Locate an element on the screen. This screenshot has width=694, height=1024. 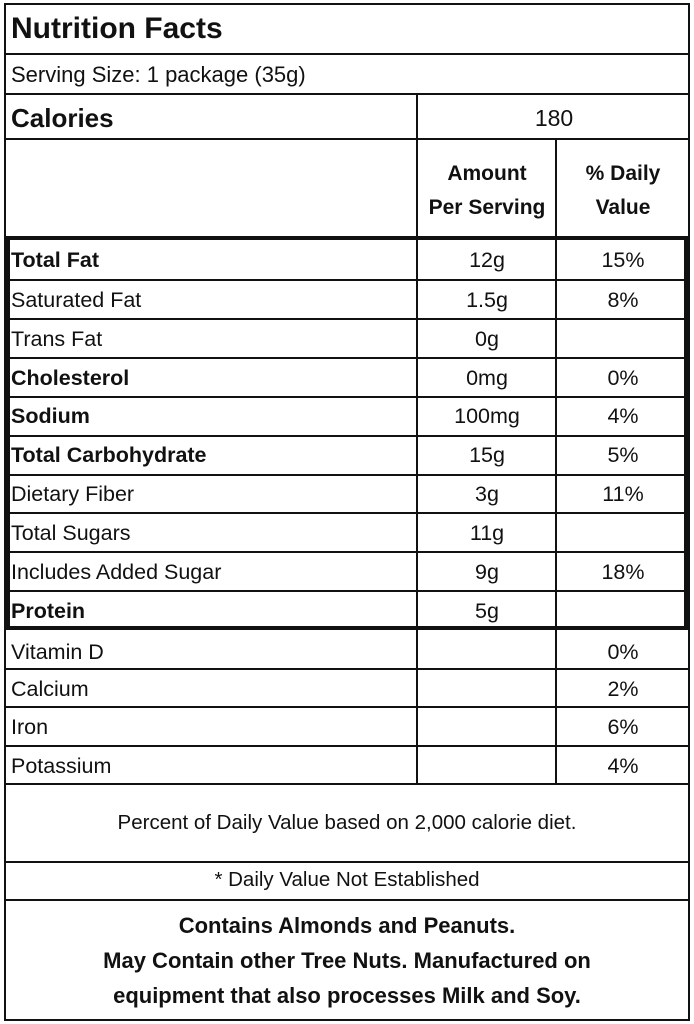
calories-value: 180 is located at coordinates (554, 118).